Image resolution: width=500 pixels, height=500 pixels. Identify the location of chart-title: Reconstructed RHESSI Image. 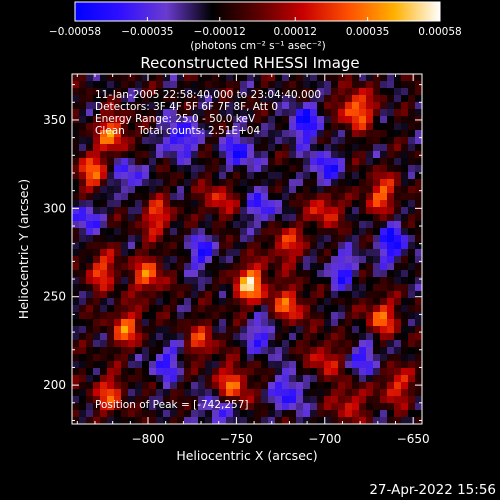
(249, 63).